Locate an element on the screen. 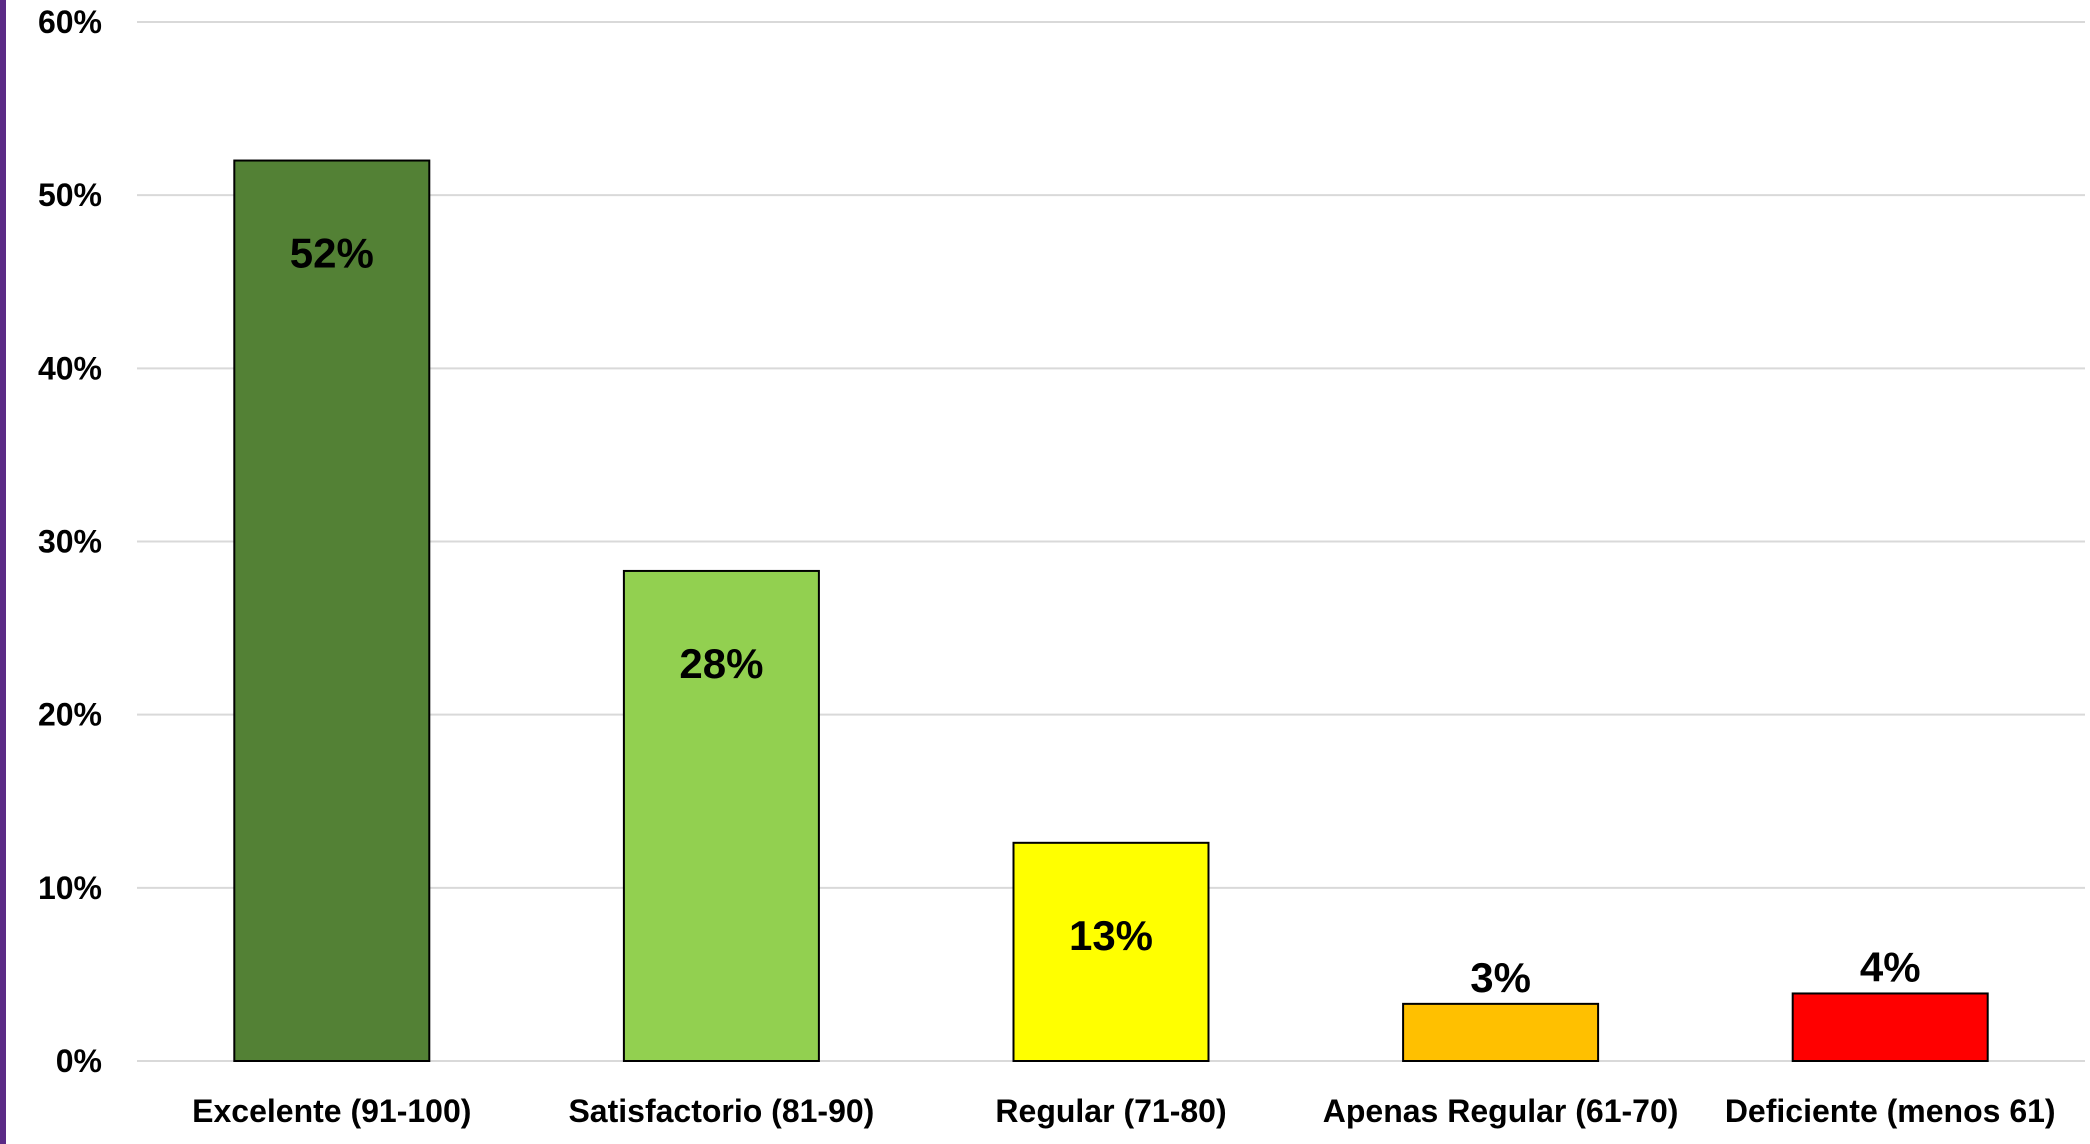 This screenshot has width=2090, height=1144. slide-edge-accent is located at coordinates (3, 572).